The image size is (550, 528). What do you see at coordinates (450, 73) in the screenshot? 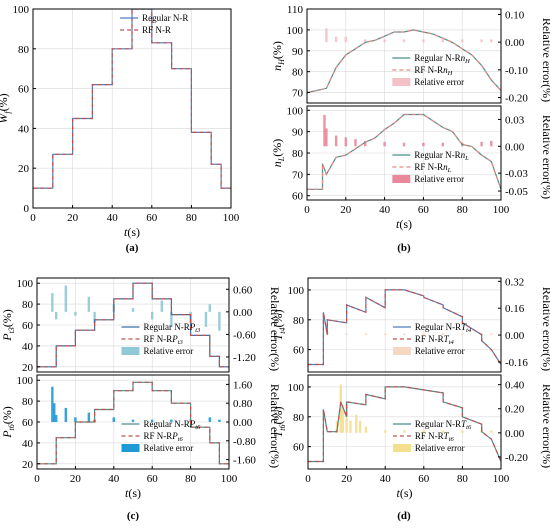
I see `legend-label-sub: H` at bounding box center [450, 73].